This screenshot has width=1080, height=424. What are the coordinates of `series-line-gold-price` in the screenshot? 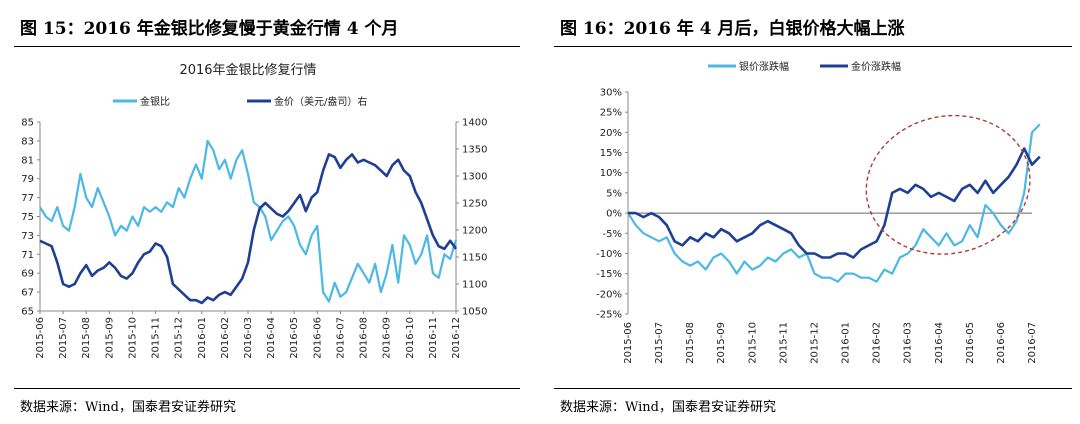 It's located at (248, 229).